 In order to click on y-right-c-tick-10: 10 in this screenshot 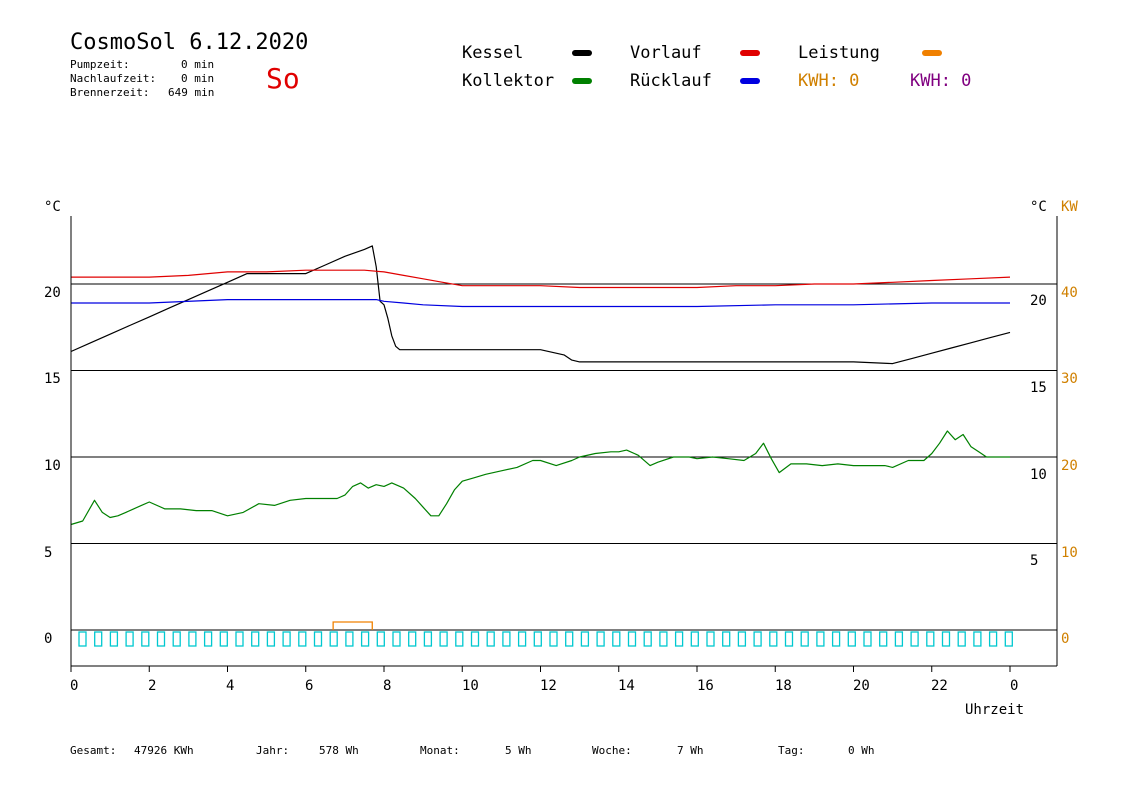, I will do `click(1038, 475)`.